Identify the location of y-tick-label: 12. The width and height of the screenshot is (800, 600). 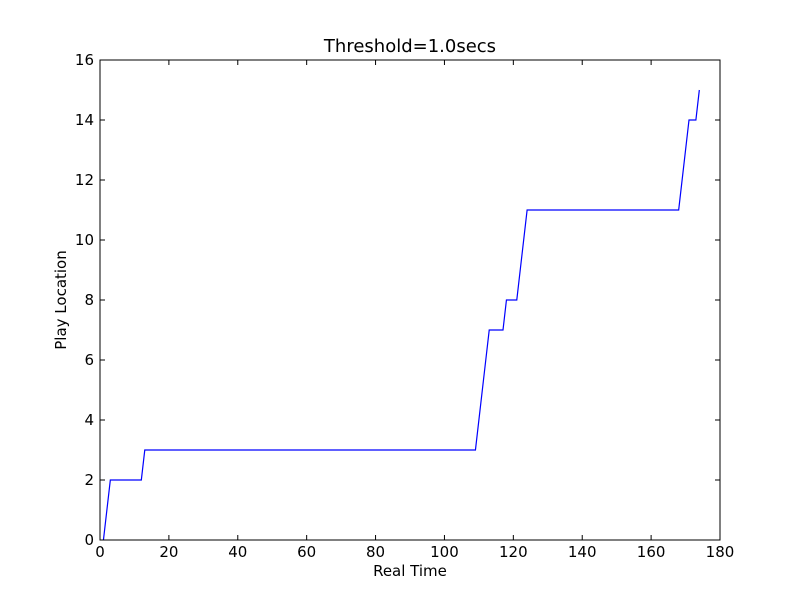
(84, 180).